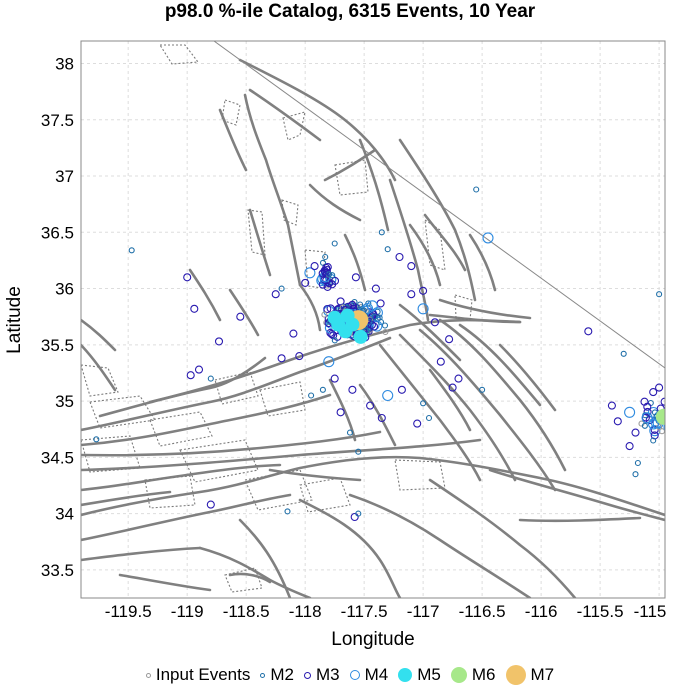  I want to click on x-tick-label: -117, so click(423, 611).